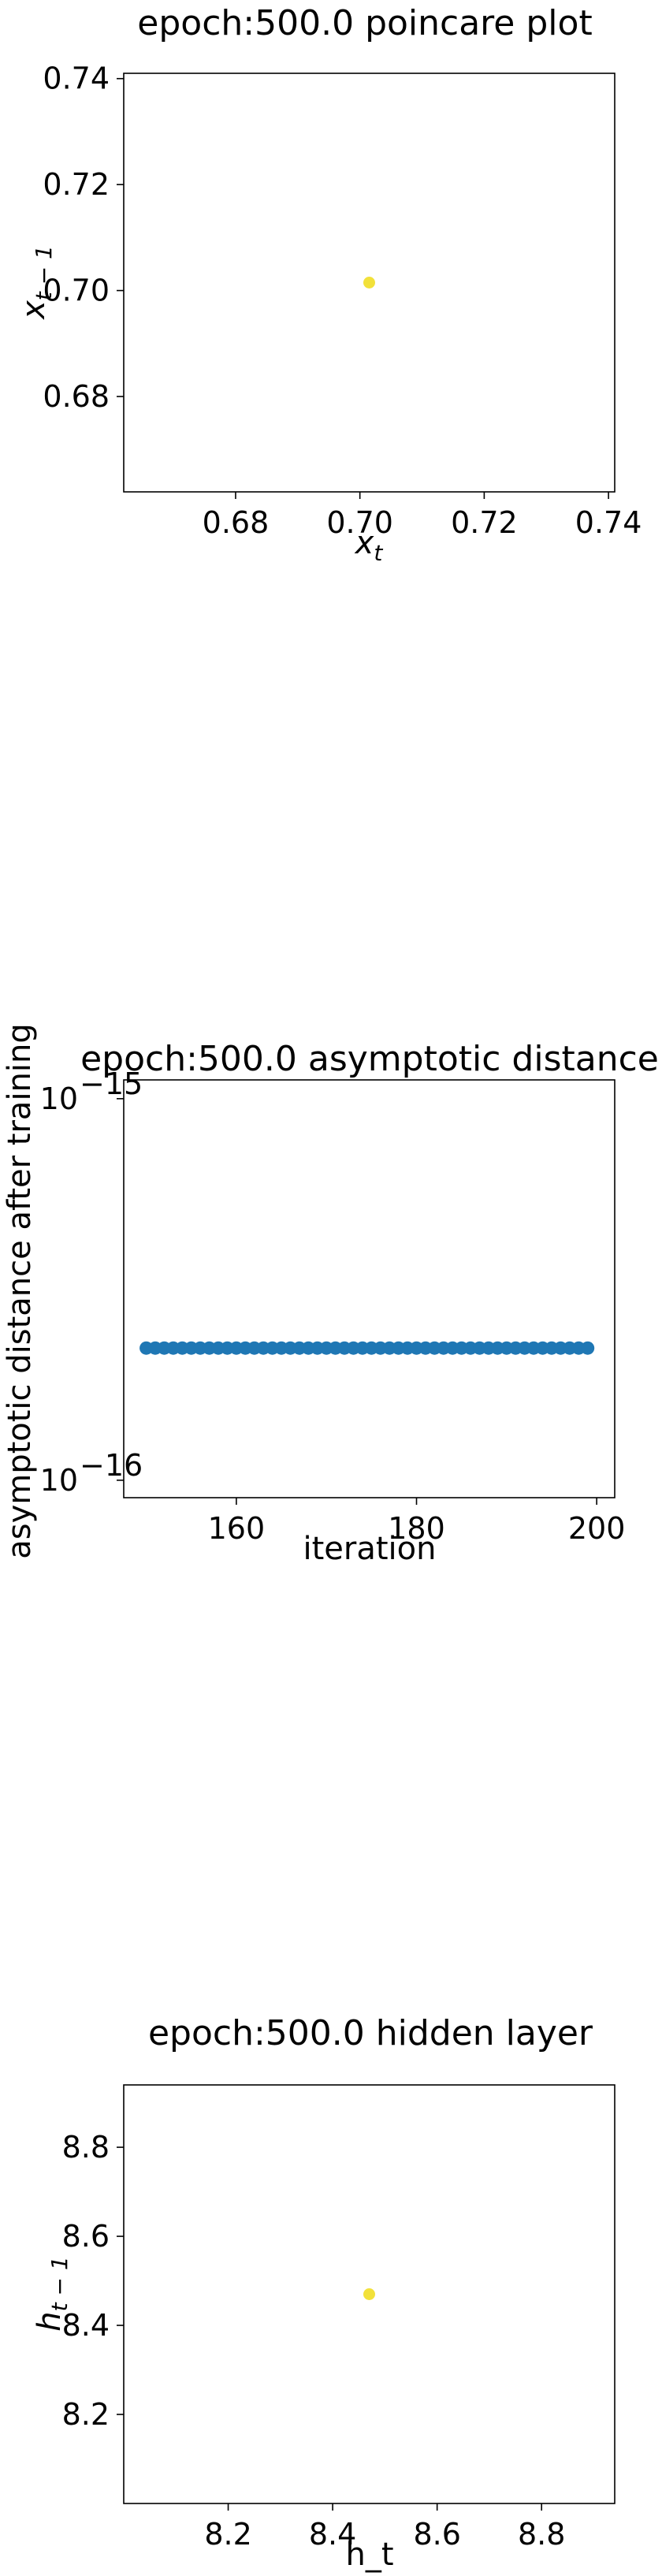 The height and width of the screenshot is (2576, 662). What do you see at coordinates (76, 78) in the screenshot?
I see `y-tick-label: 0.74` at bounding box center [76, 78].